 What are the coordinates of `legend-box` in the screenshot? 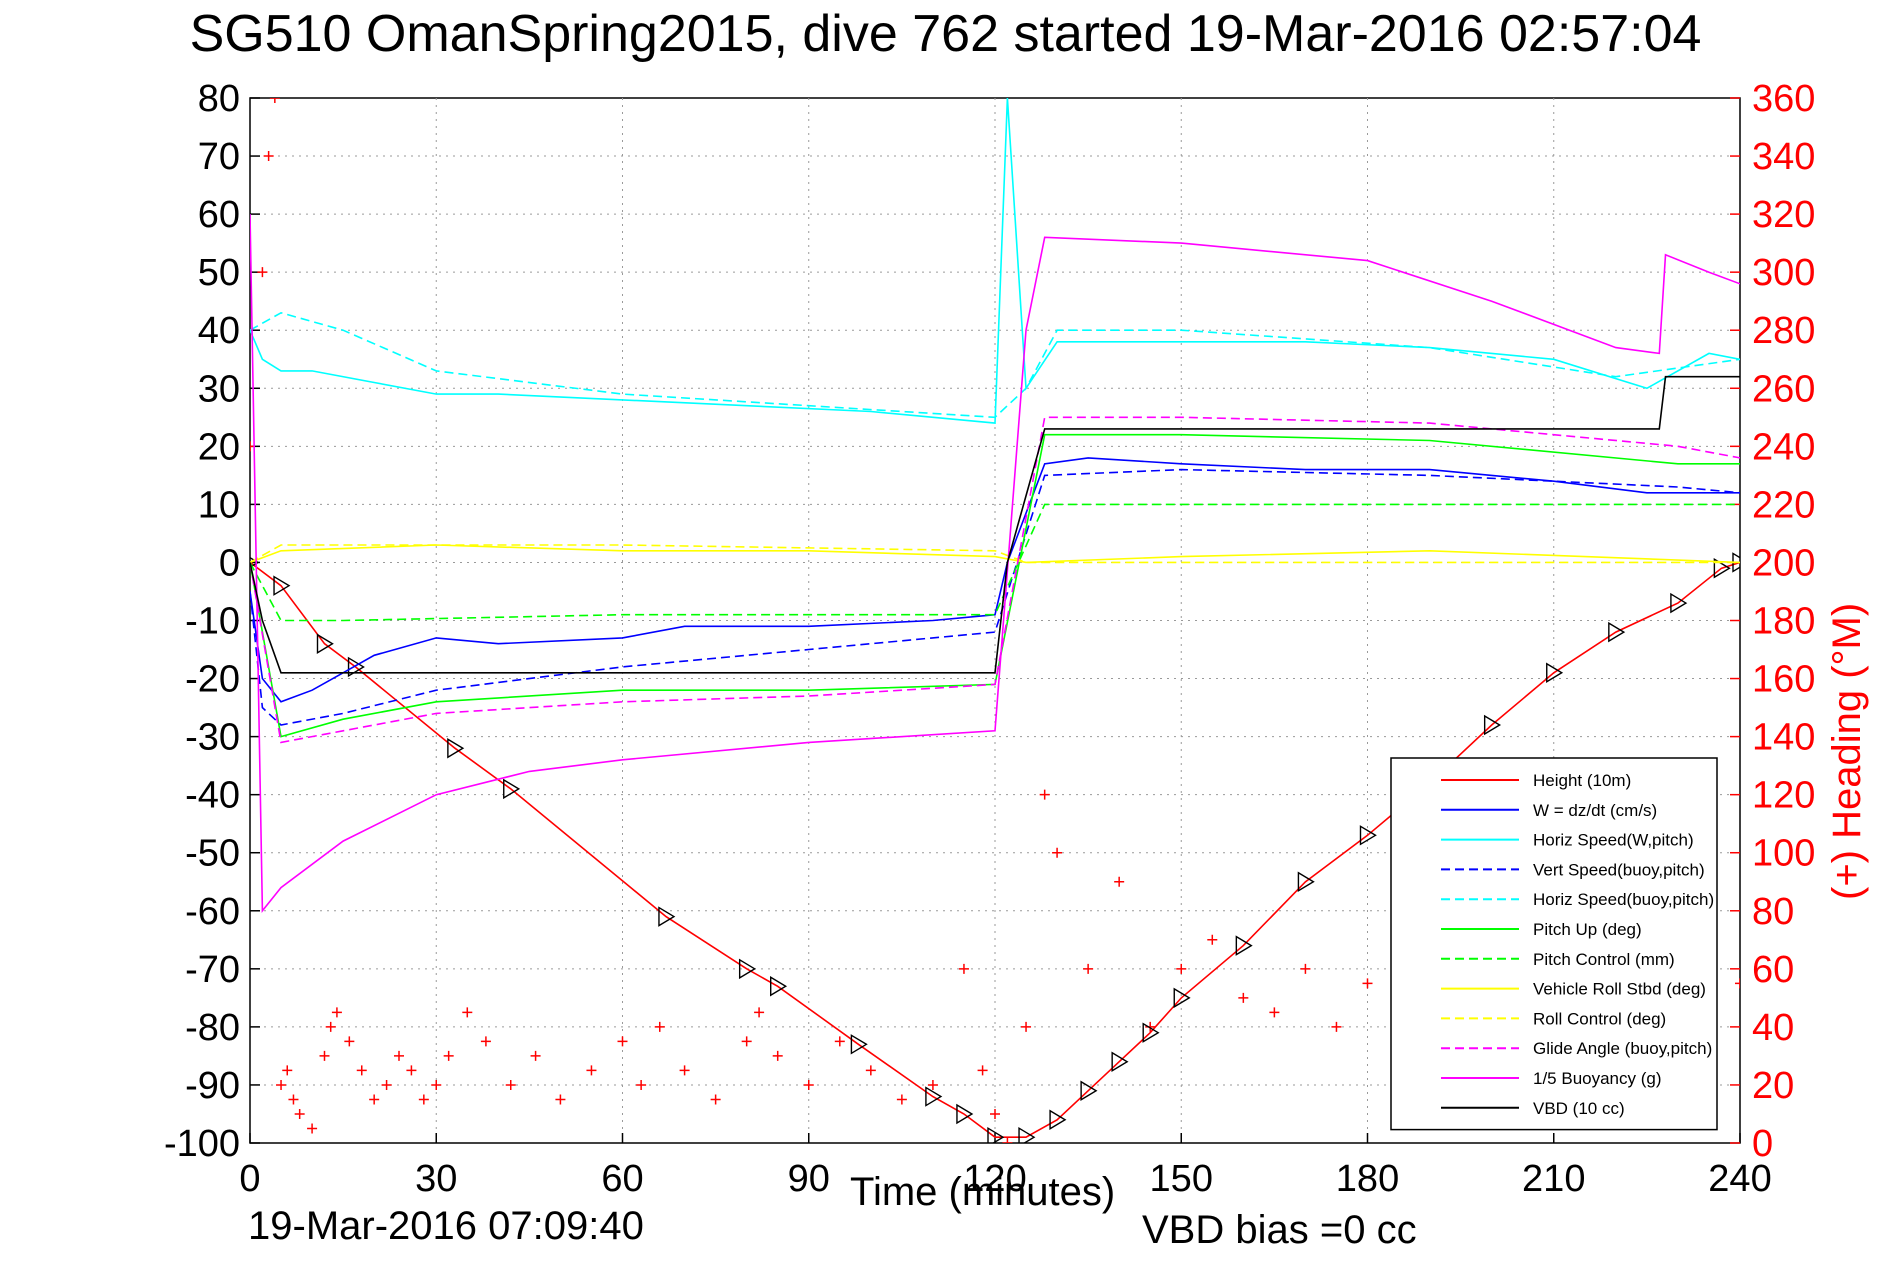 It's located at (1554, 944).